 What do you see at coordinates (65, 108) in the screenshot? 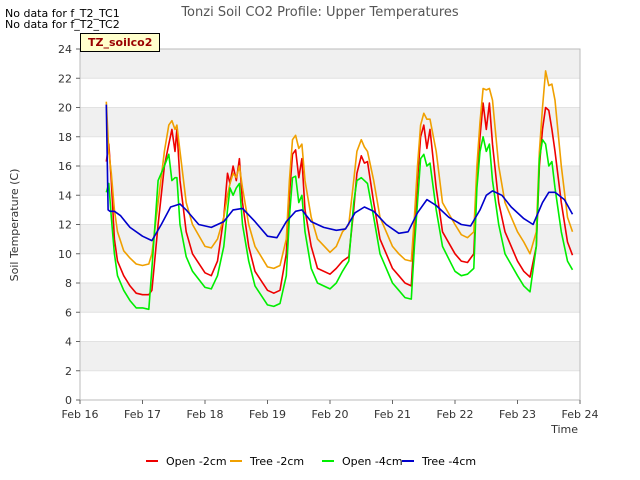
I see `y-tick-label: 20` at bounding box center [65, 108].